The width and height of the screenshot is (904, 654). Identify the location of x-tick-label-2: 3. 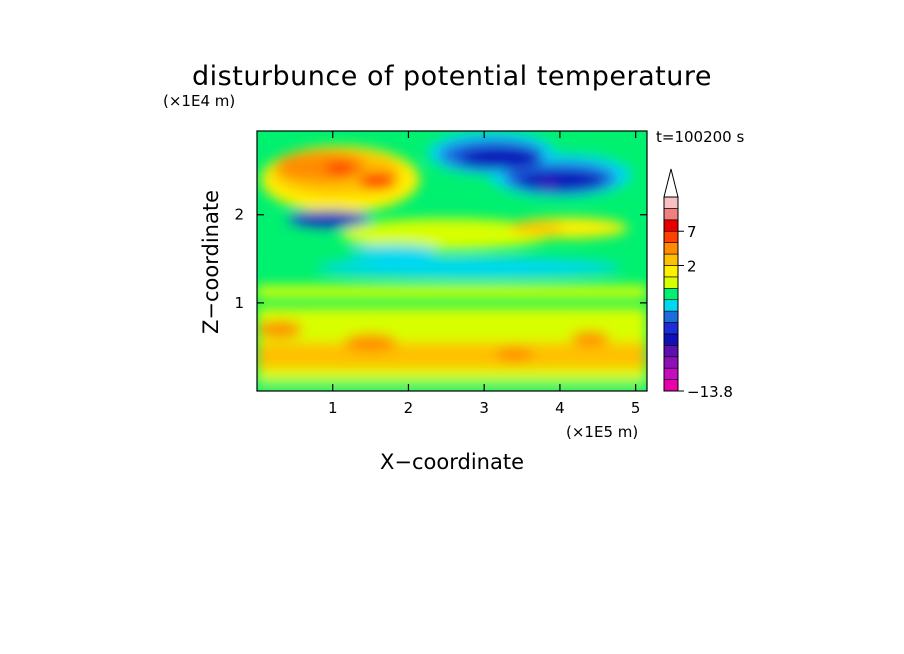
(484, 408).